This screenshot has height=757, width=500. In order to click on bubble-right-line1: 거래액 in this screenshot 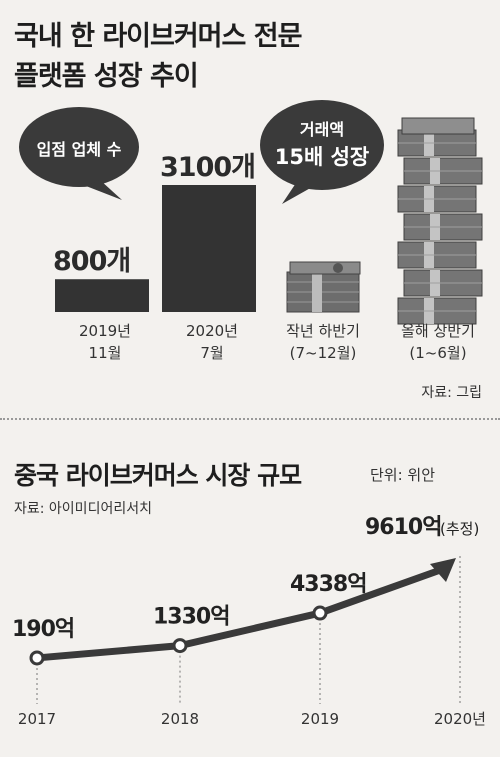, I will do `click(322, 129)`.